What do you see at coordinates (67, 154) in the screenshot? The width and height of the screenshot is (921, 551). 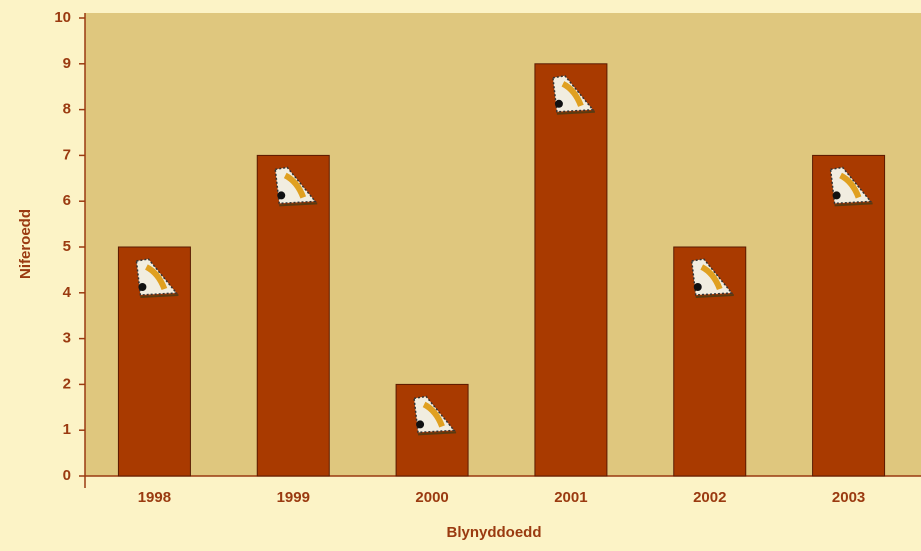 I see `y-tick-label: 7` at bounding box center [67, 154].